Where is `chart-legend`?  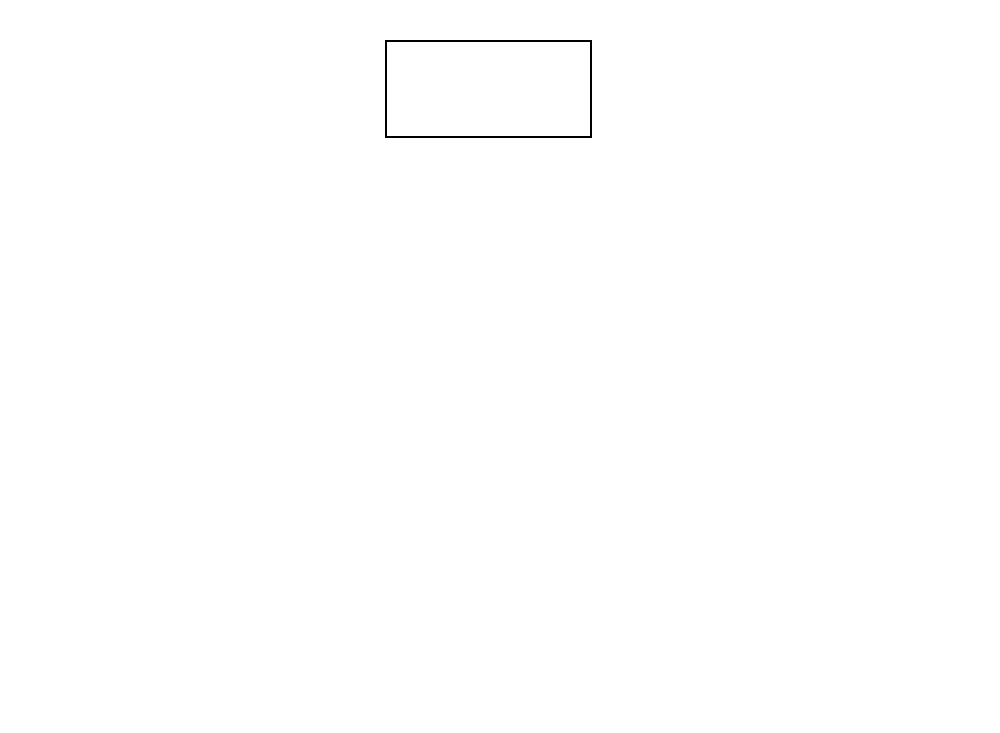 chart-legend is located at coordinates (488, 89).